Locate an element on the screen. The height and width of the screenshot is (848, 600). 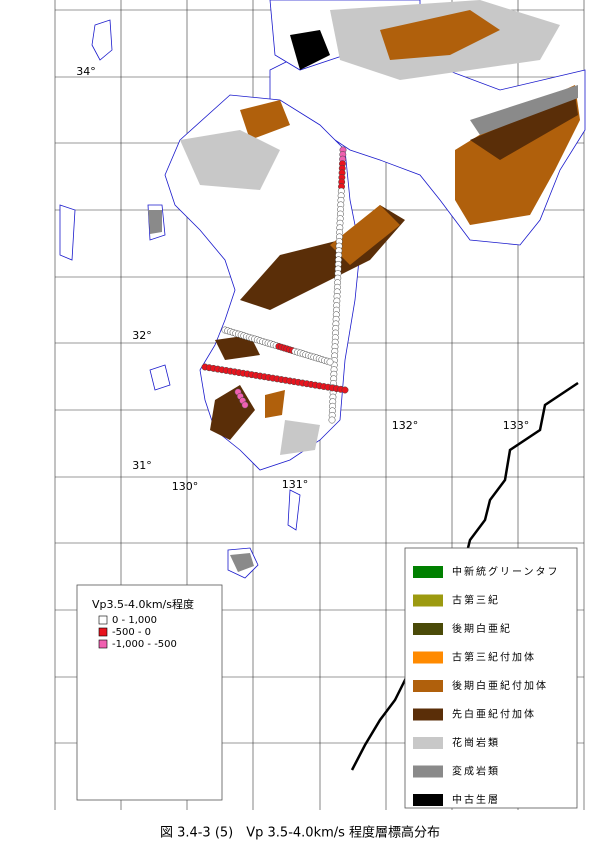
point-legend-label: 0 - 1,000 is located at coordinates (134, 620).